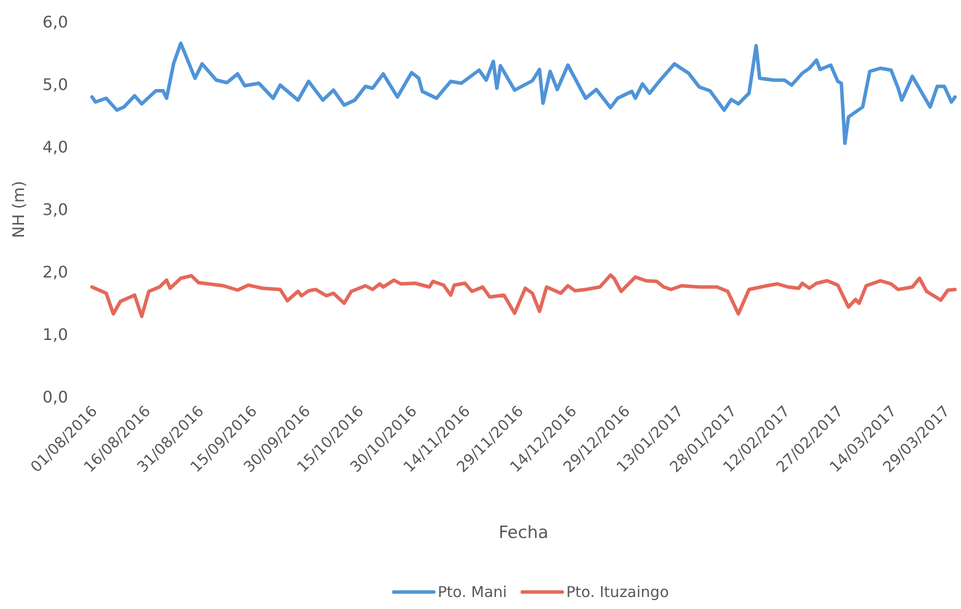 This screenshot has height=609, width=961. I want to click on y-tick-label: 5,0, so click(55, 84).